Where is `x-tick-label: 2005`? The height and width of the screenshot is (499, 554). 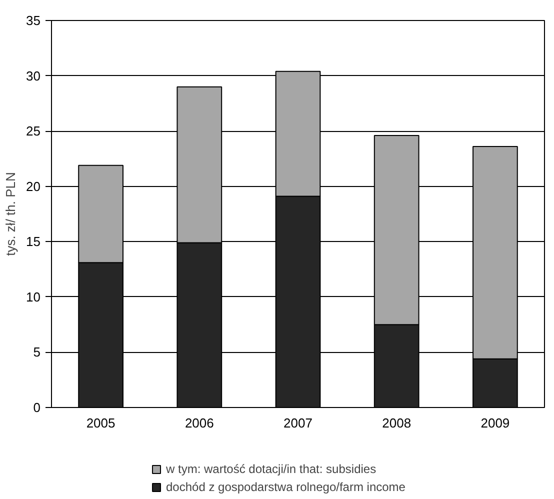 x-tick-label: 2005 is located at coordinates (101, 423).